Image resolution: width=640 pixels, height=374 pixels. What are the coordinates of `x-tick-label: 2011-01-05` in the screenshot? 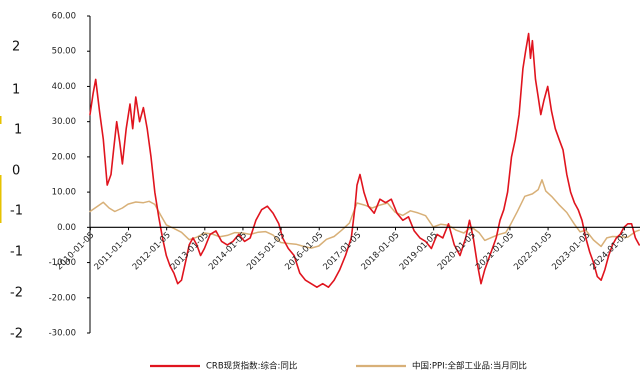 It's located at (114, 251).